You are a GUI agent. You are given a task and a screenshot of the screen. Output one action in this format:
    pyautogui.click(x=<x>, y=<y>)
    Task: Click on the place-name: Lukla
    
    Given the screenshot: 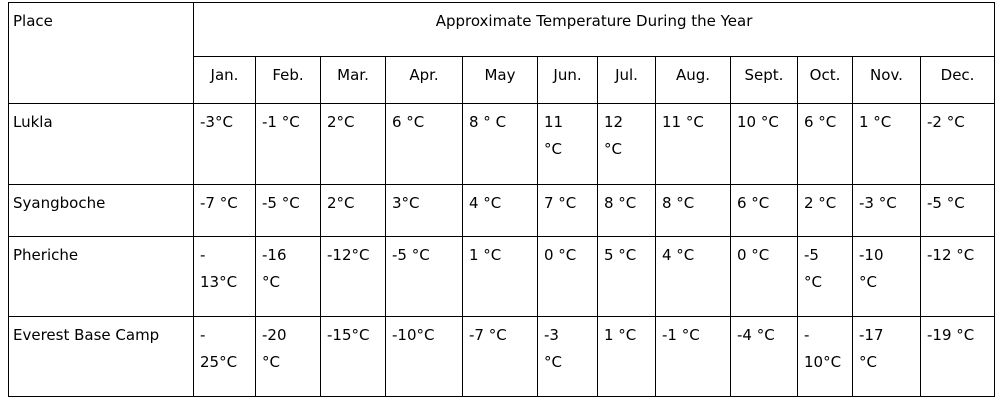 What is the action you would take?
    pyautogui.click(x=101, y=144)
    